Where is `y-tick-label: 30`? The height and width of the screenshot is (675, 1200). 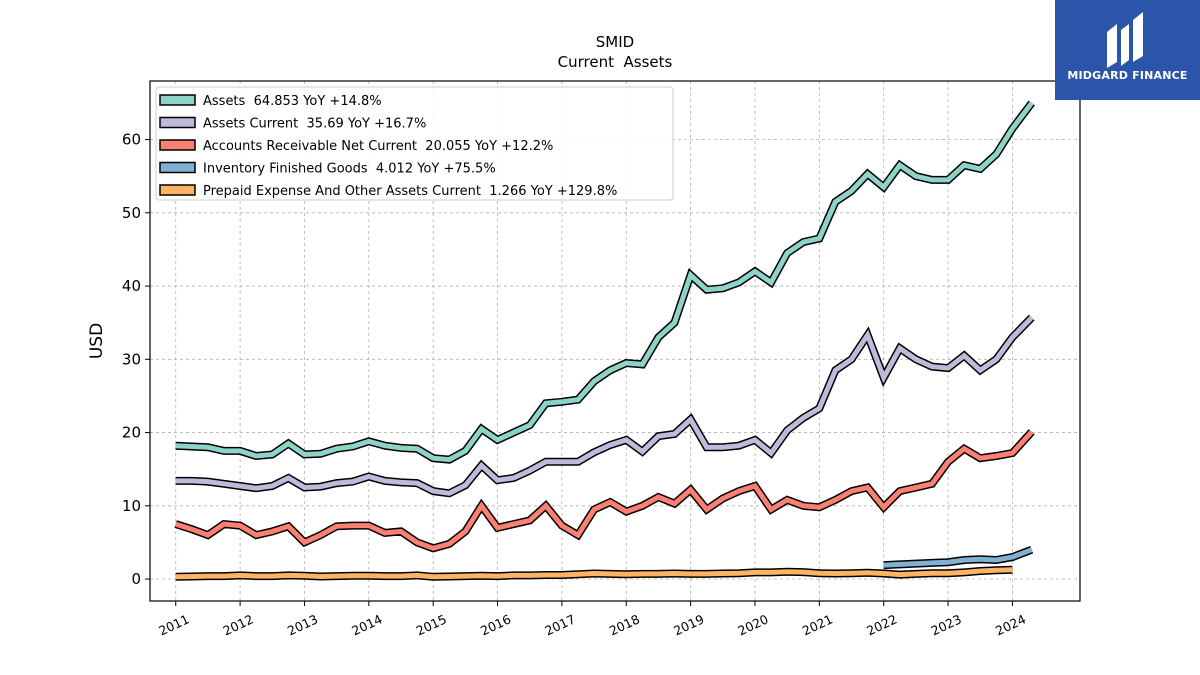 y-tick-label: 30 is located at coordinates (131, 359).